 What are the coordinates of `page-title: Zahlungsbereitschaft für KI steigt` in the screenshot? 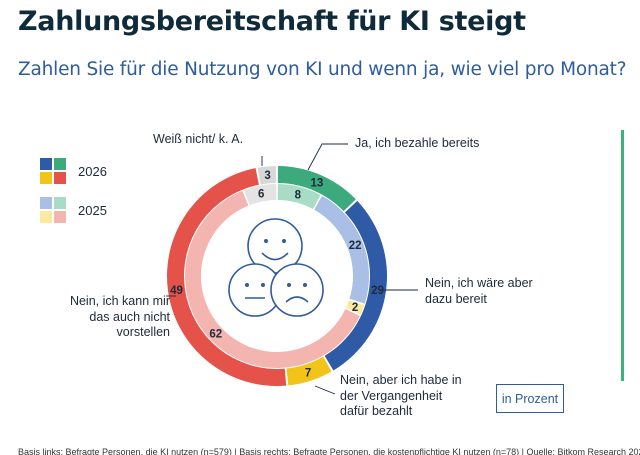 It's located at (272, 21).